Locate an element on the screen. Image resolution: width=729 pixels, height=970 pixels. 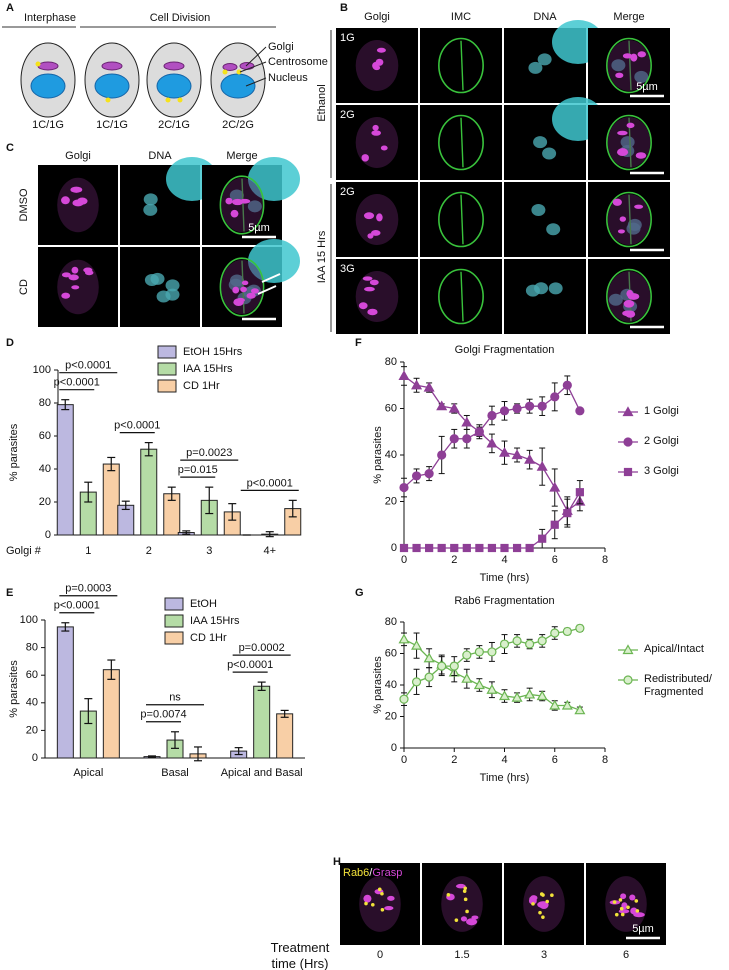
parasite-nucleus is located at coordinates (254, 206).